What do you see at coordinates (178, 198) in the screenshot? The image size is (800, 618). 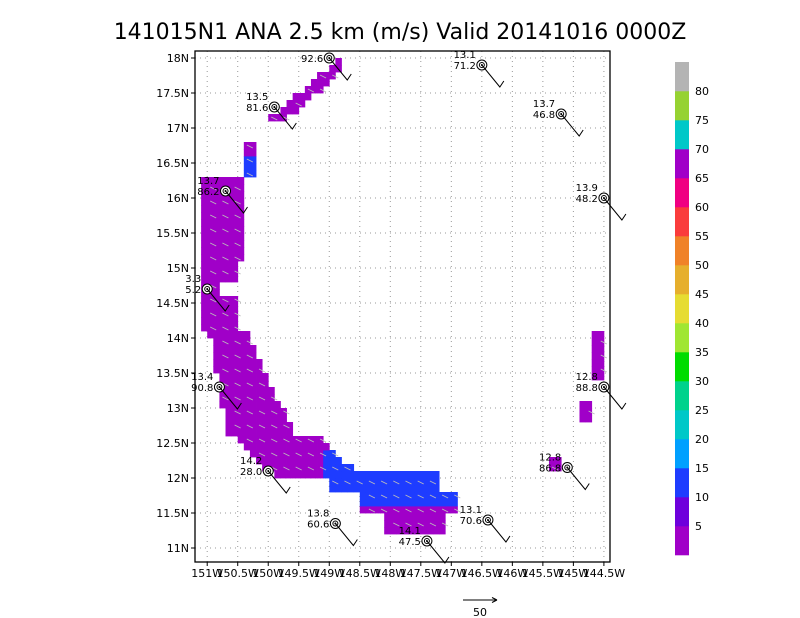 I see `y-tick-label: 16N` at bounding box center [178, 198].